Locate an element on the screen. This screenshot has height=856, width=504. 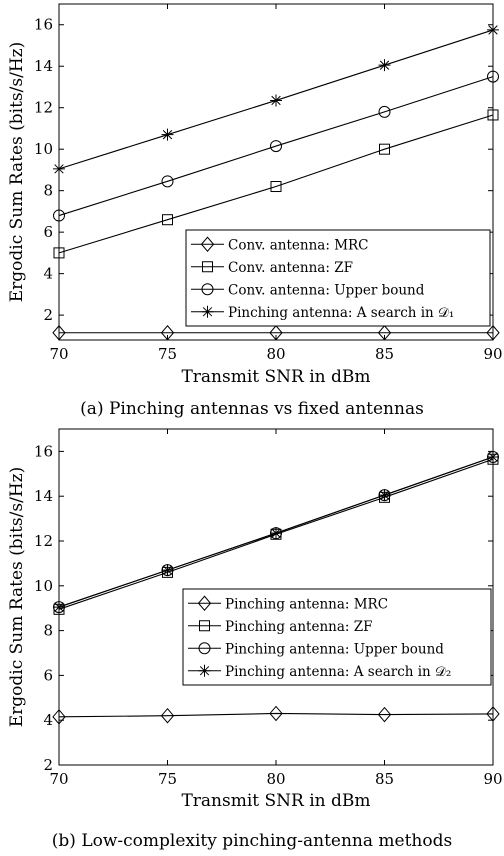
legend-item: Conv. antenna: ZF is located at coordinates (272, 268).